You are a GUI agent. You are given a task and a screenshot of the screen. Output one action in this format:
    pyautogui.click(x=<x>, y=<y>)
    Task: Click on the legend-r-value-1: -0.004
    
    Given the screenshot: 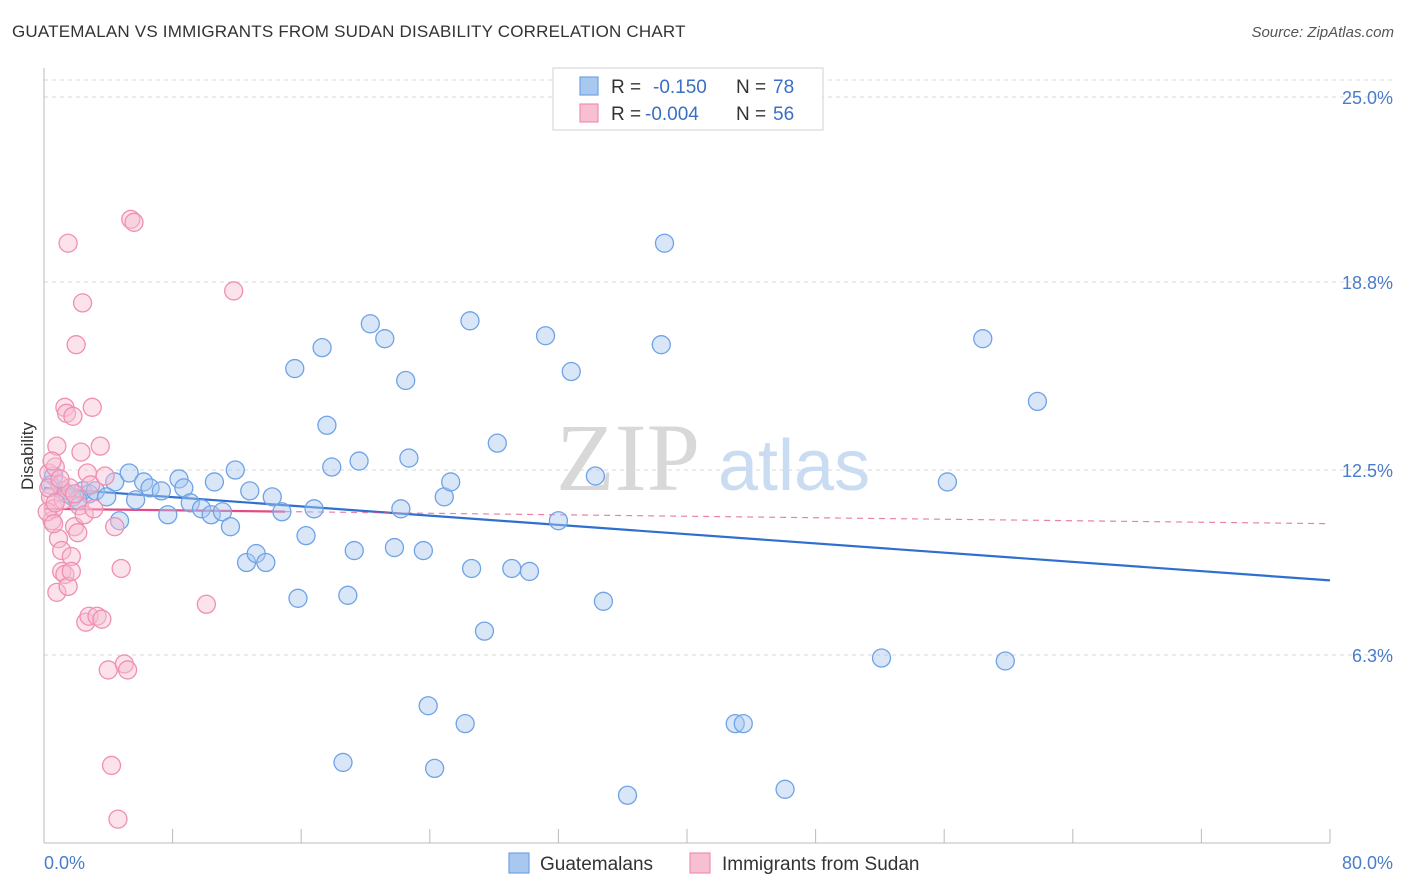 What is the action you would take?
    pyautogui.click(x=672, y=114)
    